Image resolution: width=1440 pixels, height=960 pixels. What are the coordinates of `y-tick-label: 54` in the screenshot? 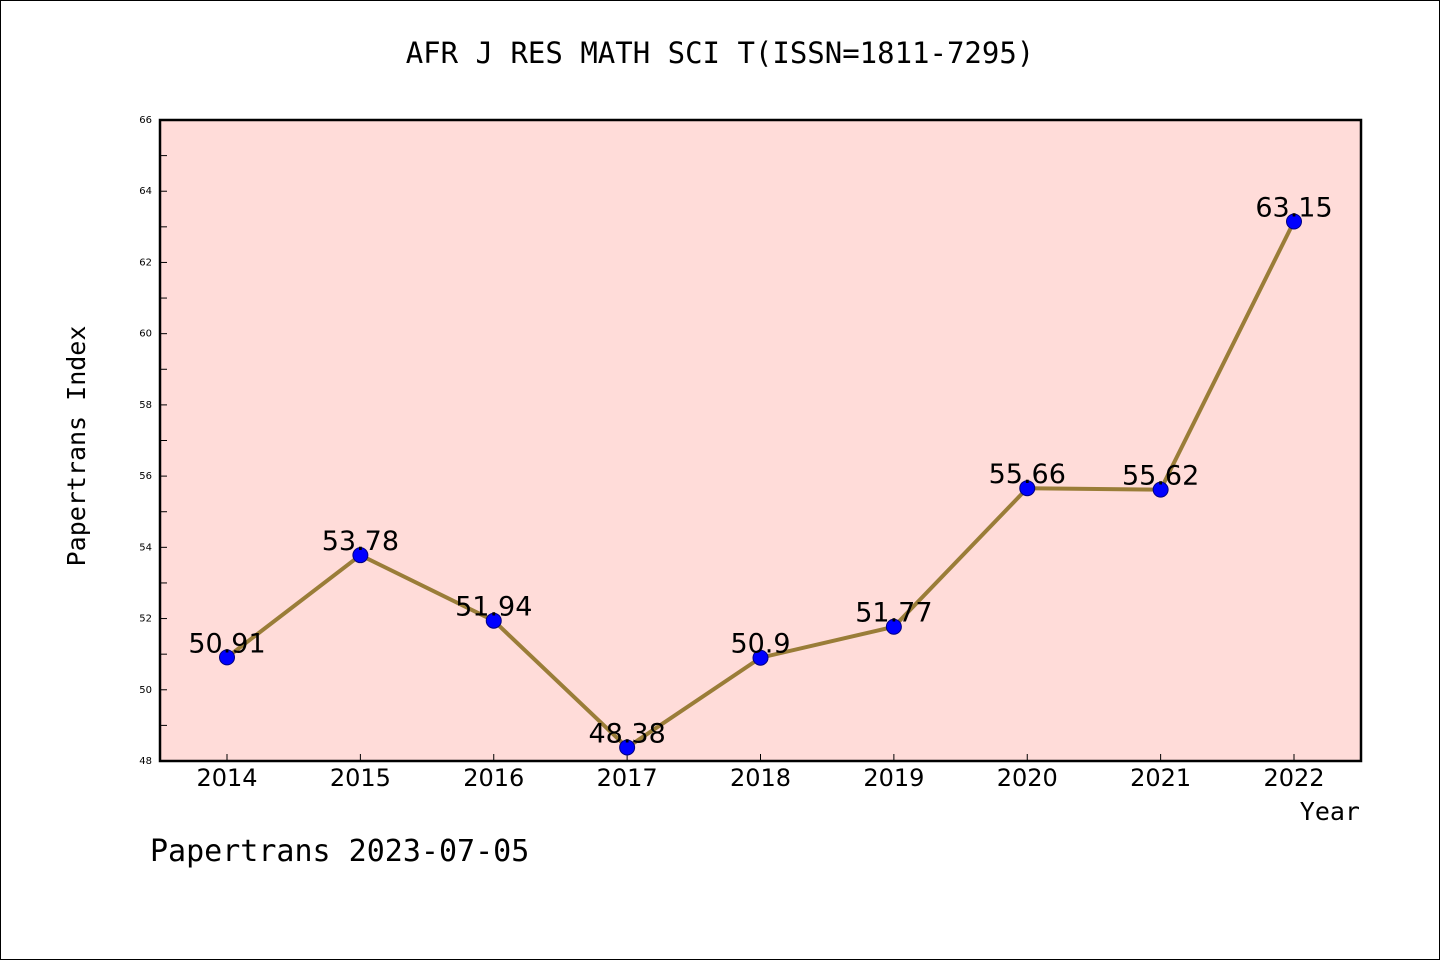 It's located at (145, 547).